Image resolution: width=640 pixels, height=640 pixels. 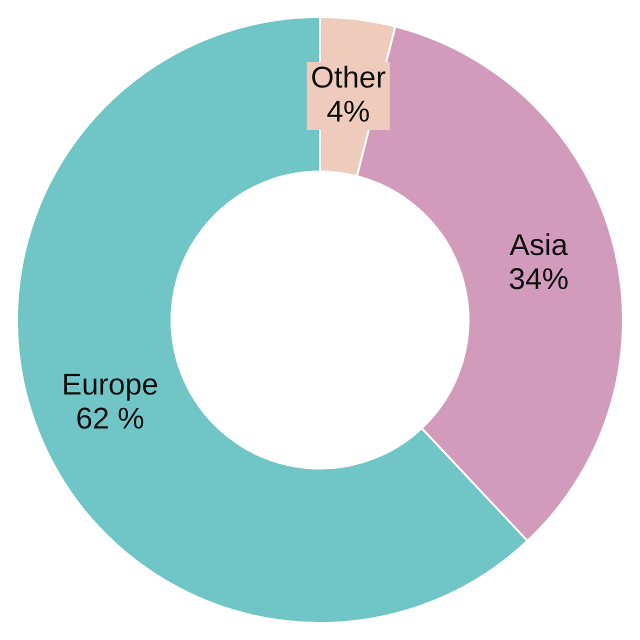 I want to click on data-label: 62 %, so click(x=110, y=419).